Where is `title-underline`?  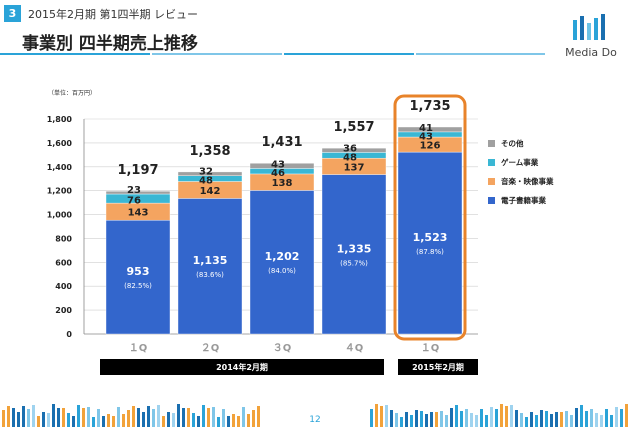
title-underline is located at coordinates (272, 54).